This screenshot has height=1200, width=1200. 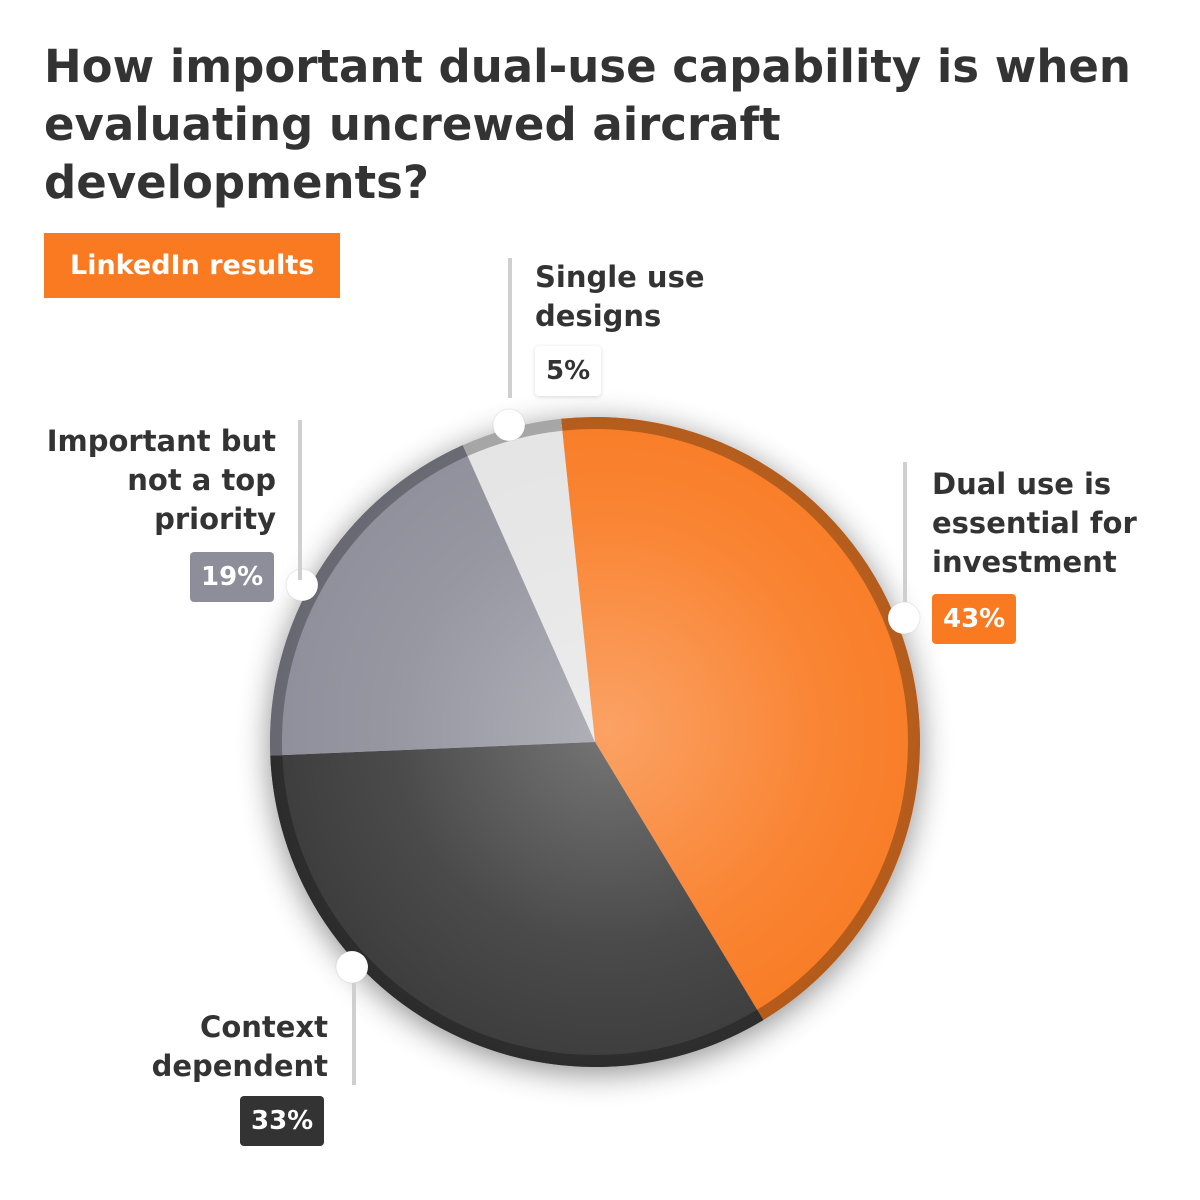 What do you see at coordinates (161, 480) in the screenshot?
I see `label-important: Important but not a top priority` at bounding box center [161, 480].